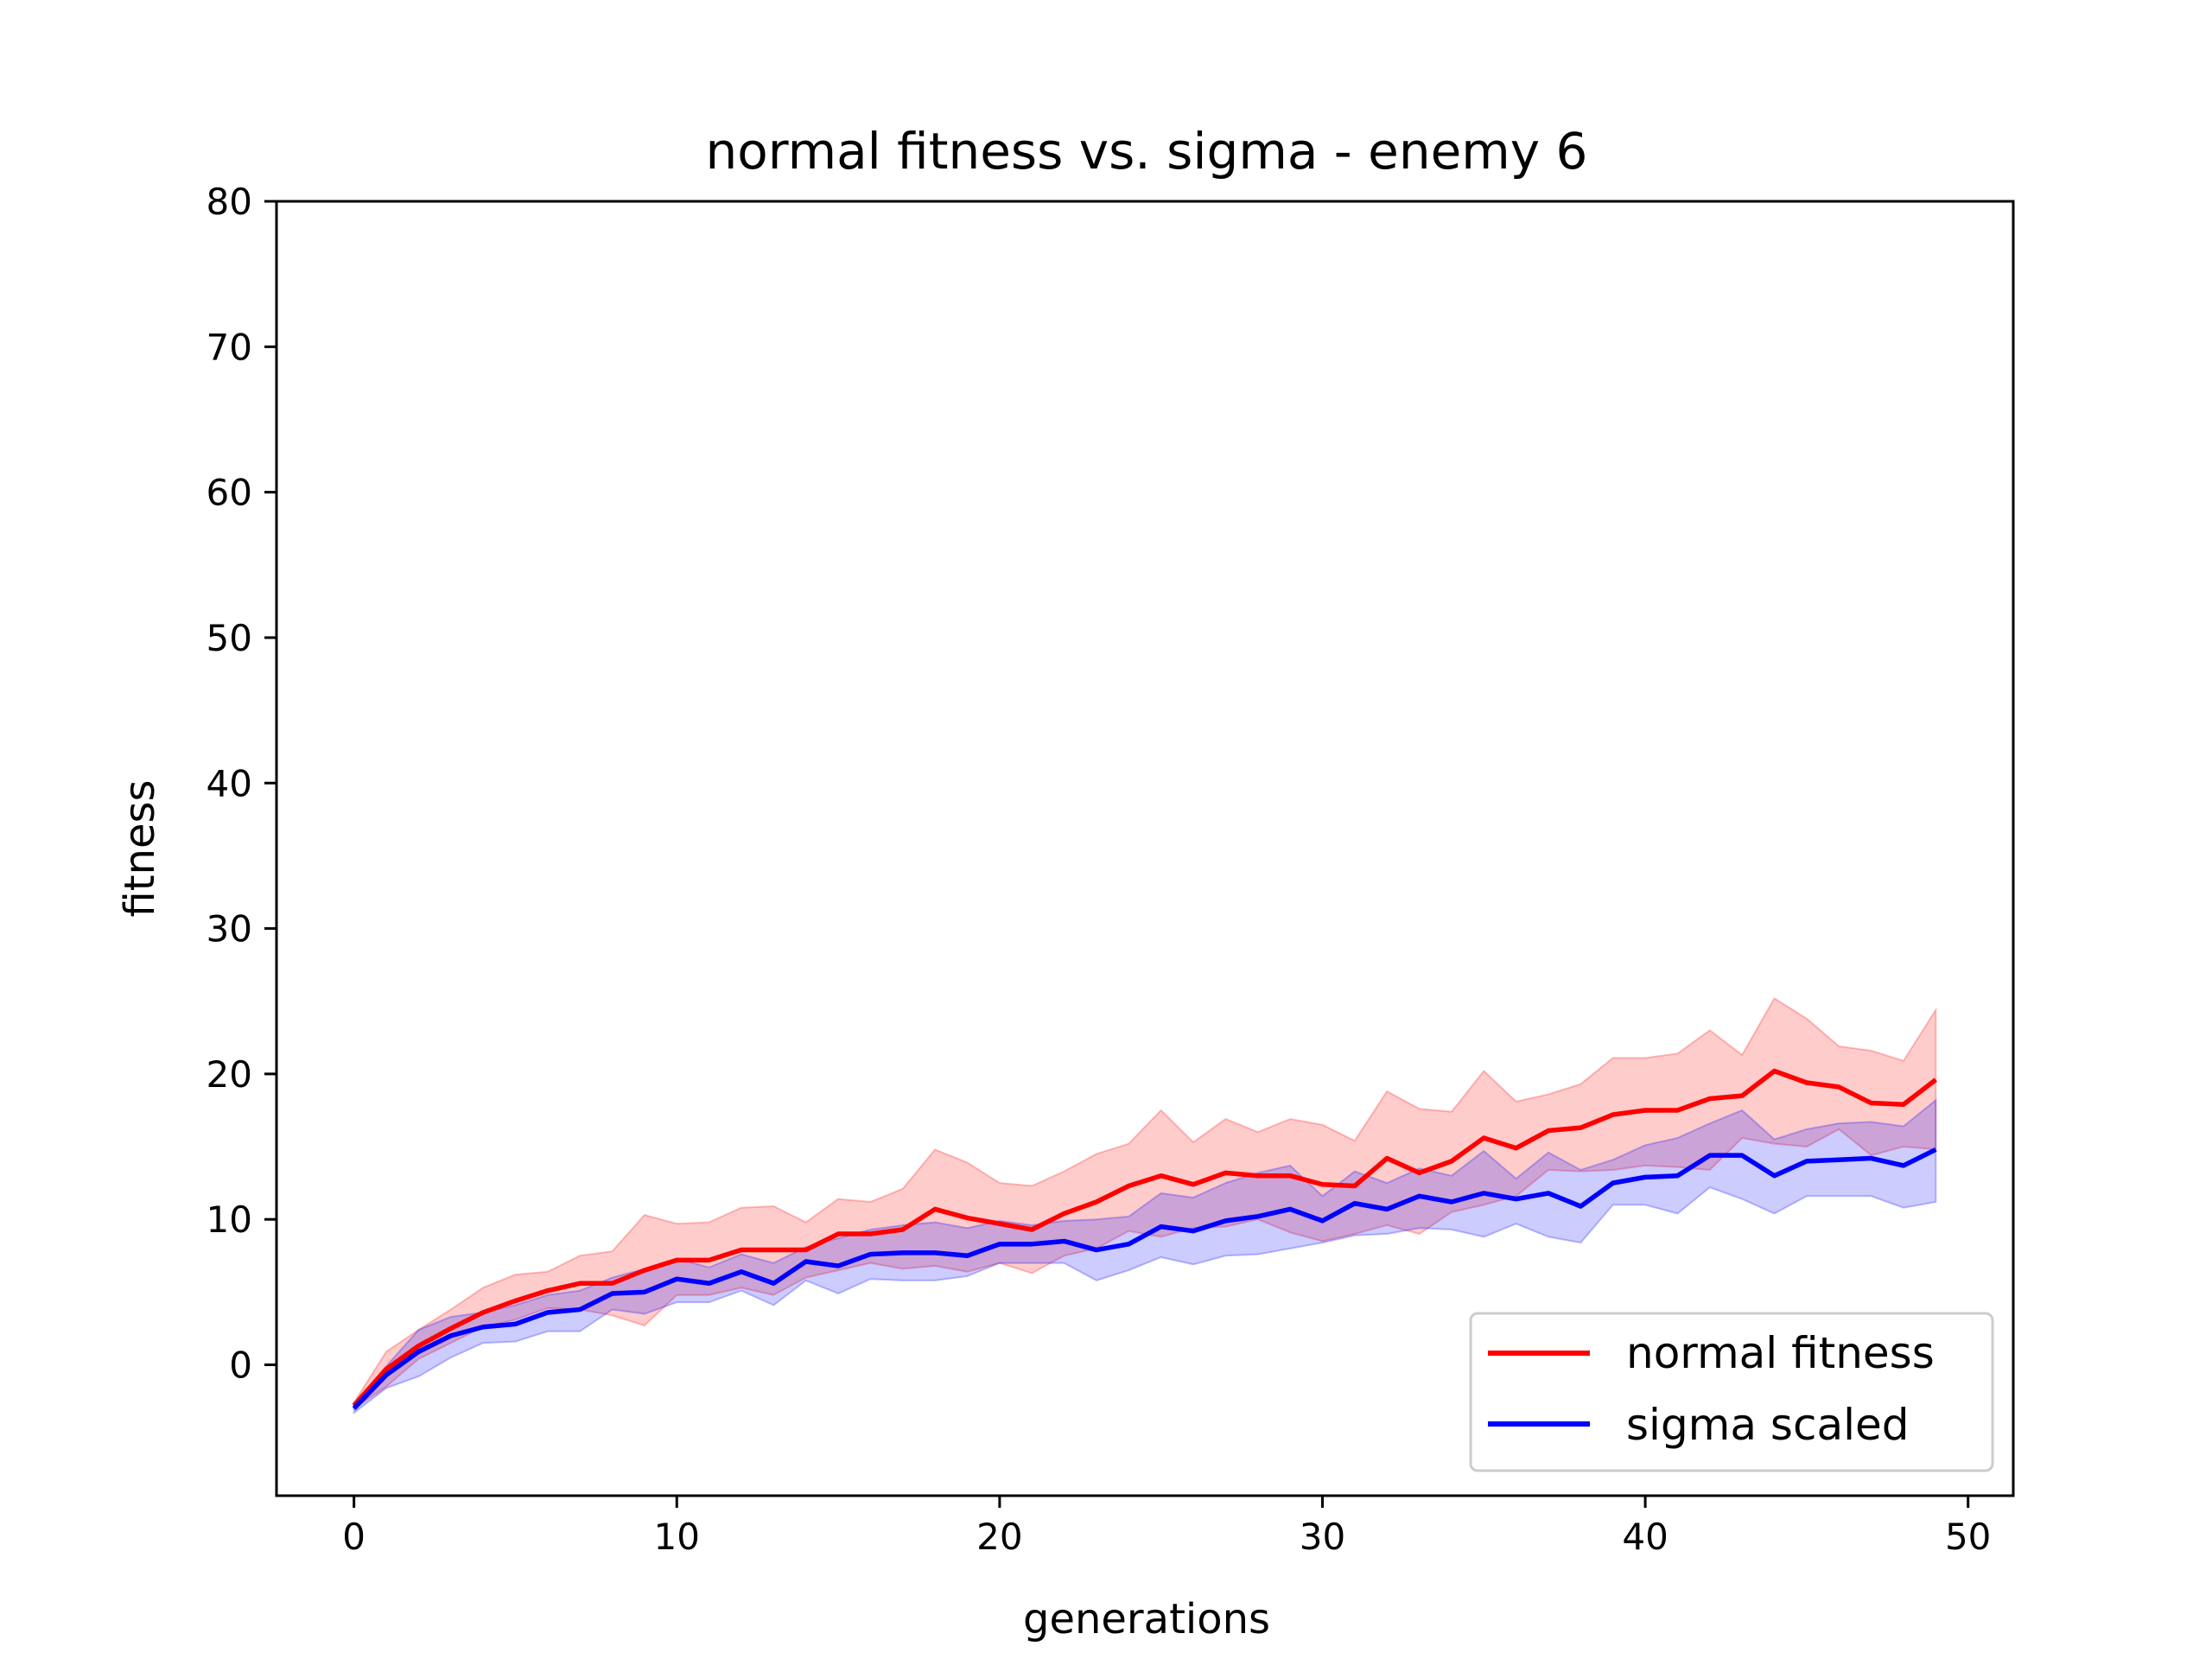 The image size is (2212, 1659). I want to click on band-sigma-scaled, so click(1145, 1256).